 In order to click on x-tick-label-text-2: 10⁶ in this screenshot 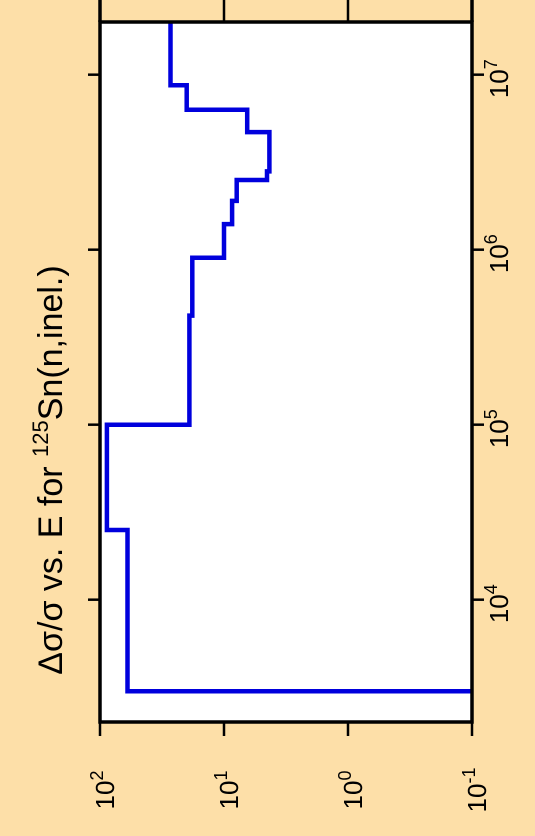, I will do `click(497, 253)`.